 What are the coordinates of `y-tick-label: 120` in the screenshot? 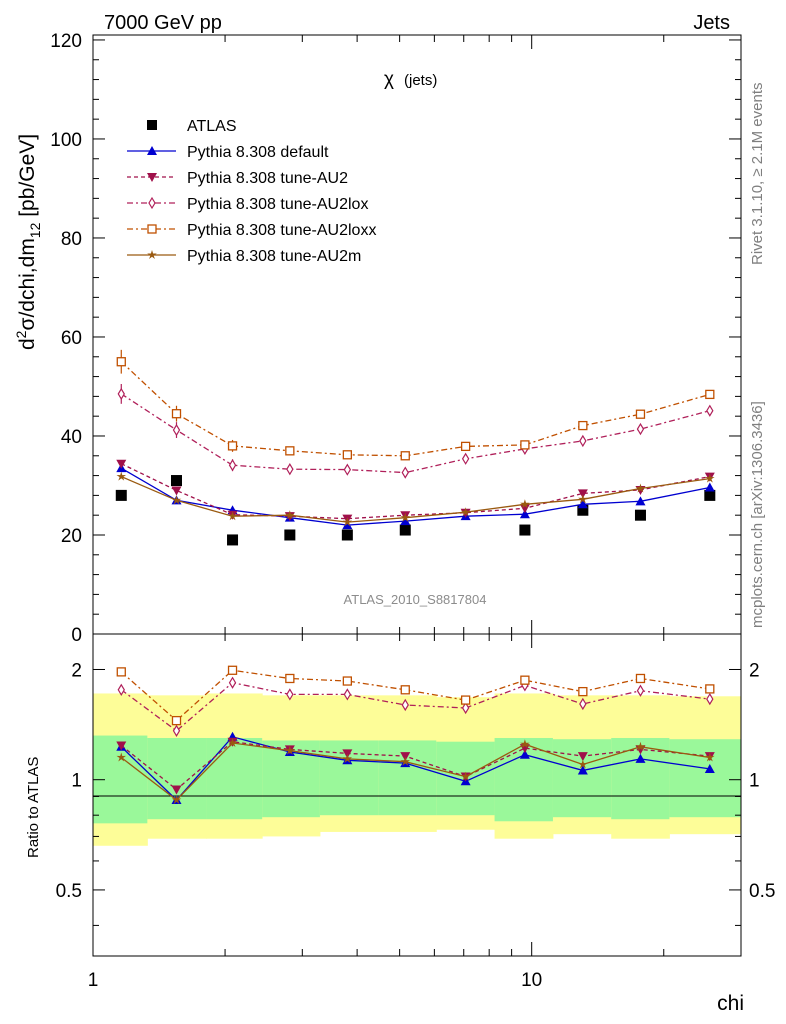 It's located at (66, 41).